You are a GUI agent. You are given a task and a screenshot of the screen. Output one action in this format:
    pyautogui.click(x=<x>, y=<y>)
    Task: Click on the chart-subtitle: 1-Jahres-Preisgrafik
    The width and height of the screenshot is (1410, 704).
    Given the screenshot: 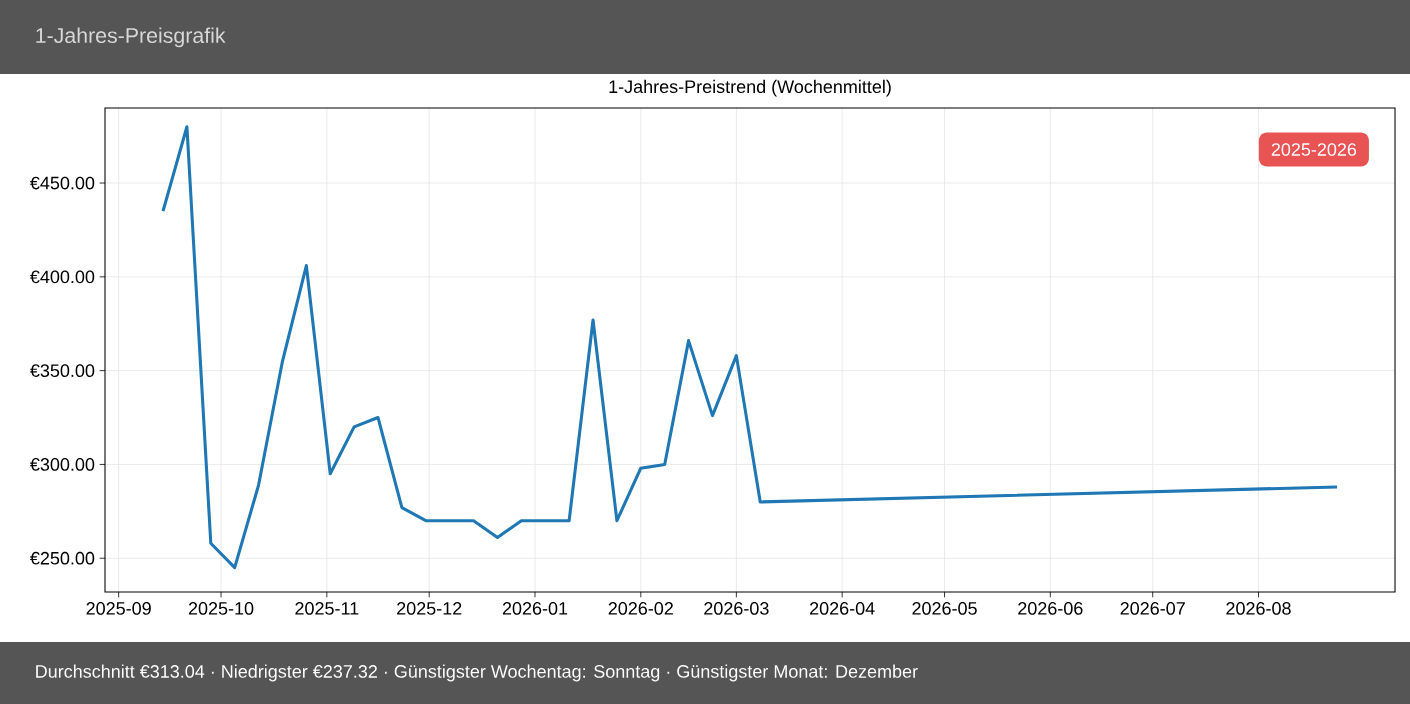 What is the action you would take?
    pyautogui.click(x=131, y=37)
    